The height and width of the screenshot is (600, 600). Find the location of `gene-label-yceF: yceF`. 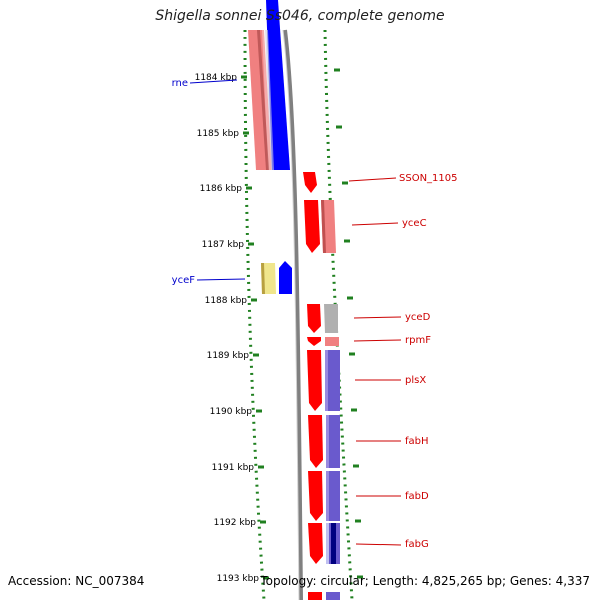

gene-label-yceF: yceF is located at coordinates (184, 280).